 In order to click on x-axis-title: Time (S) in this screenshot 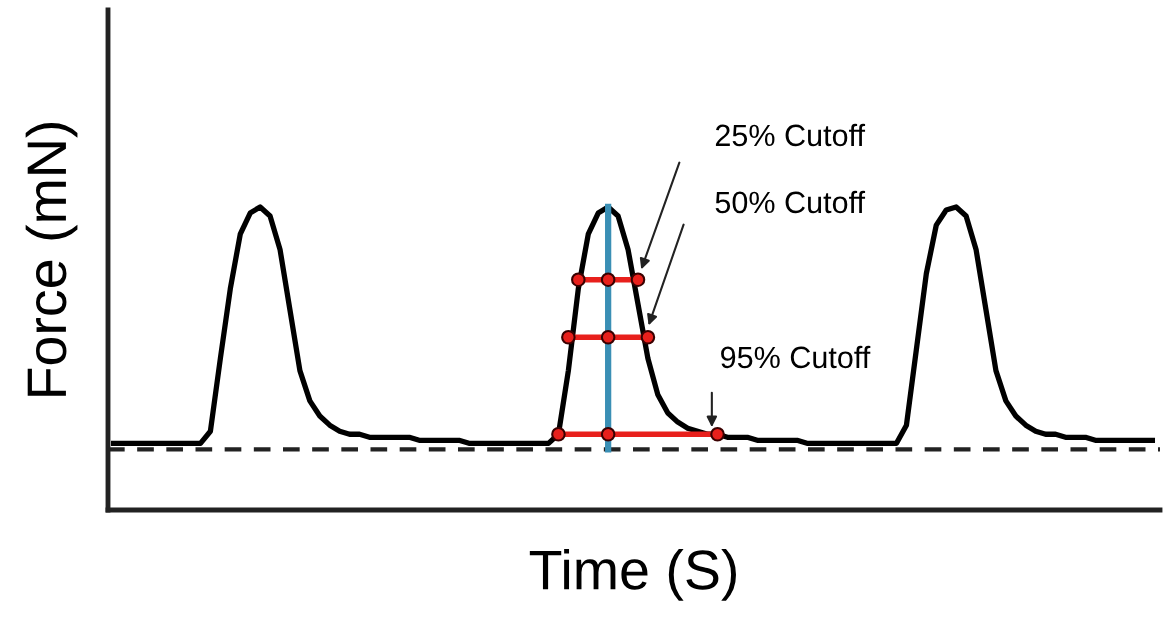, I will do `click(632, 574)`.